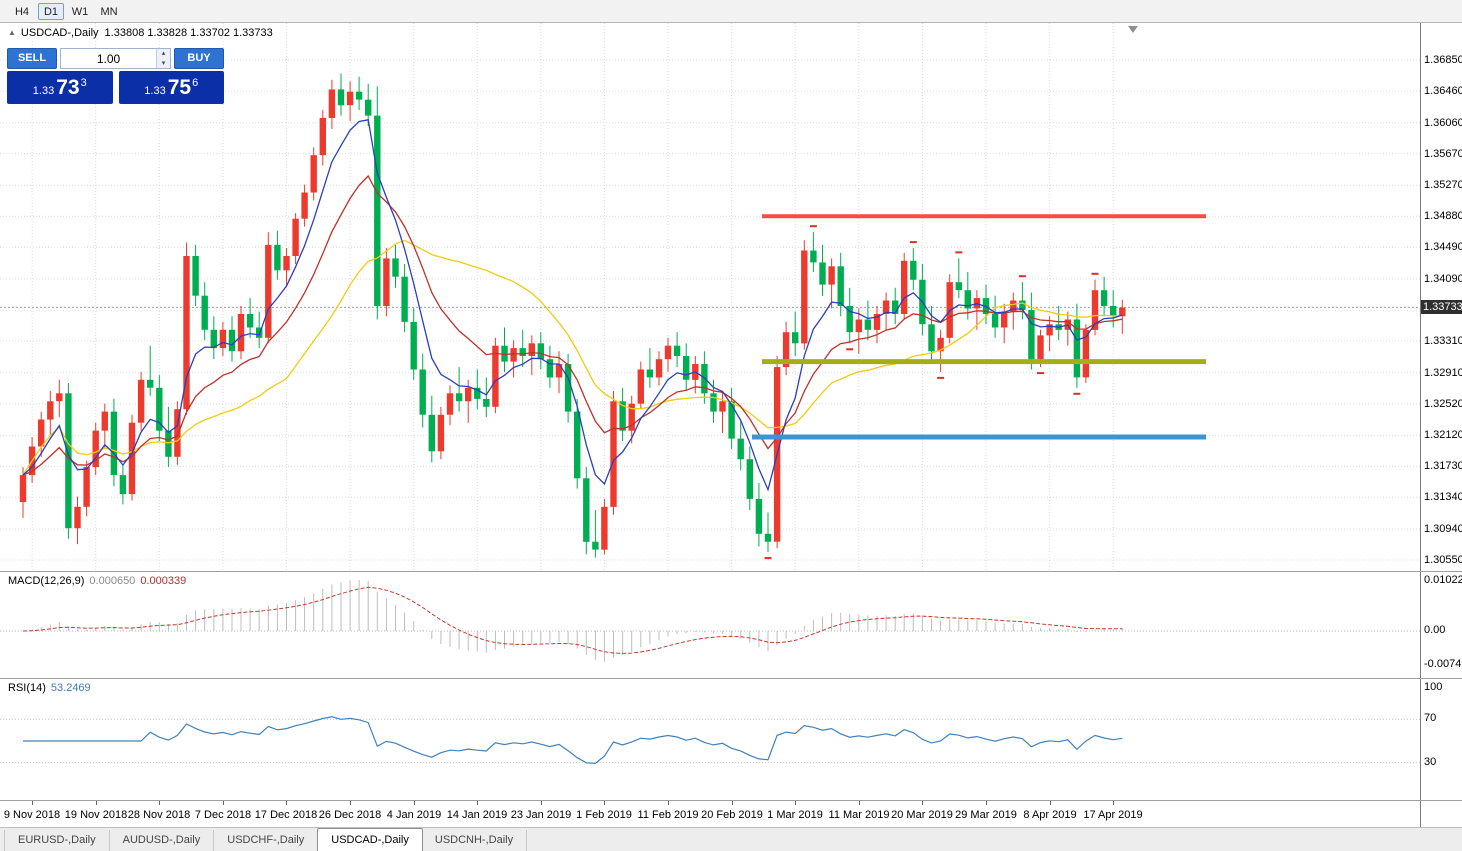  I want to click on chart-shift-marker, so click(1133, 29).